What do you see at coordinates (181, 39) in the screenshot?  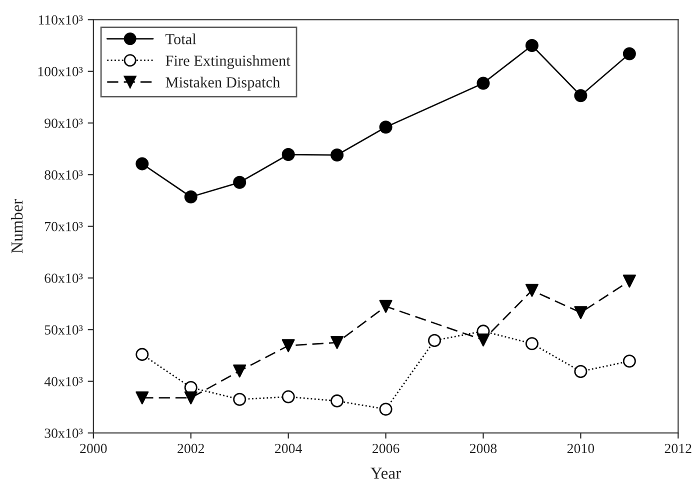 I see `legend-label: Total` at bounding box center [181, 39].